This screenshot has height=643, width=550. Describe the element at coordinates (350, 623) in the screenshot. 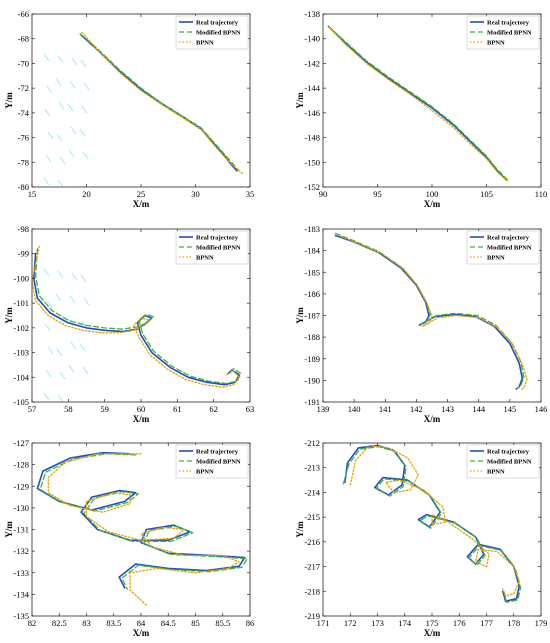

I see `x-tick-label: 172` at that location.